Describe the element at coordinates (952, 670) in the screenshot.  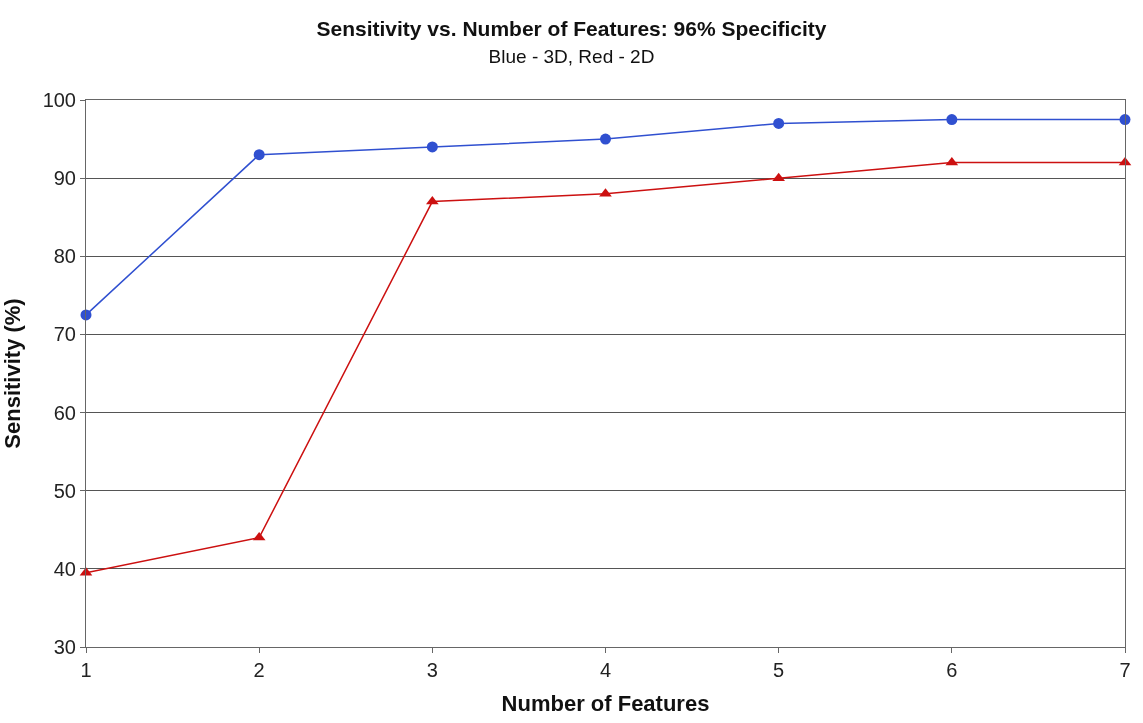
I see `x-tick-label: 6` at that location.